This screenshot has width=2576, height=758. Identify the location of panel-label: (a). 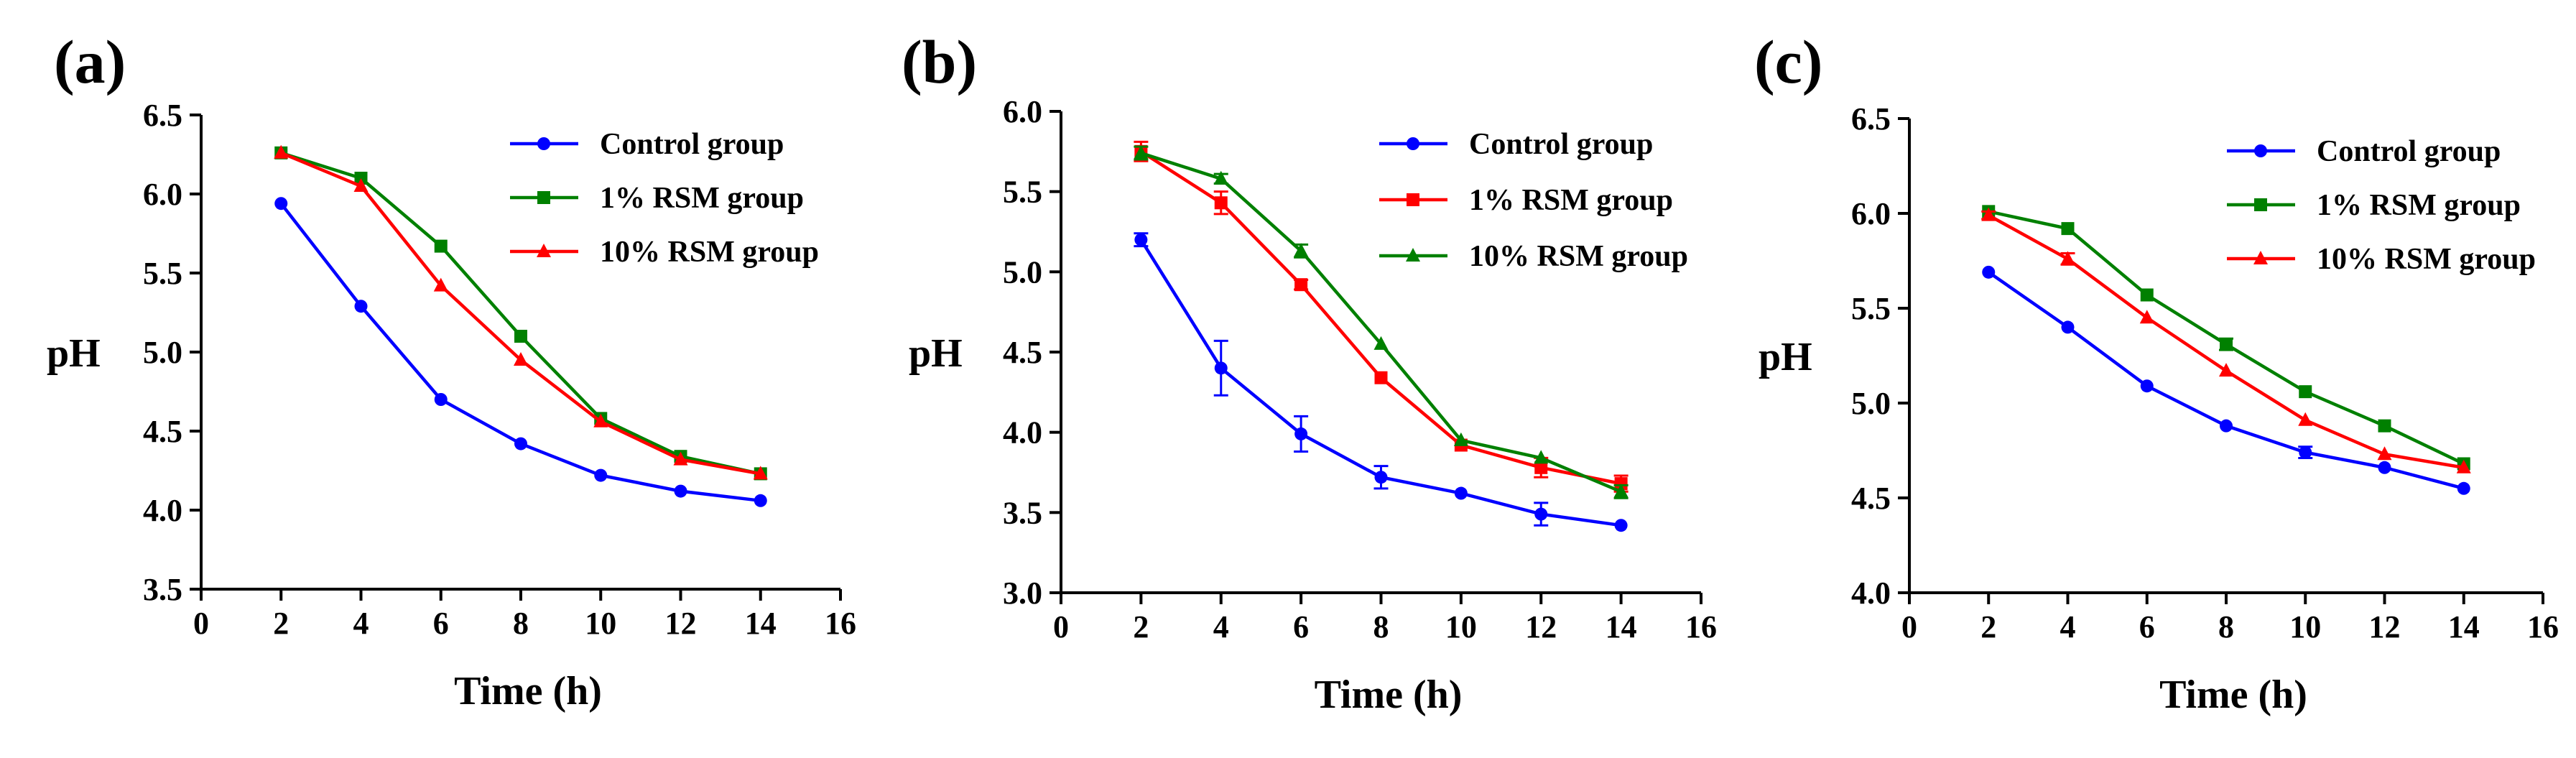
(90, 61).